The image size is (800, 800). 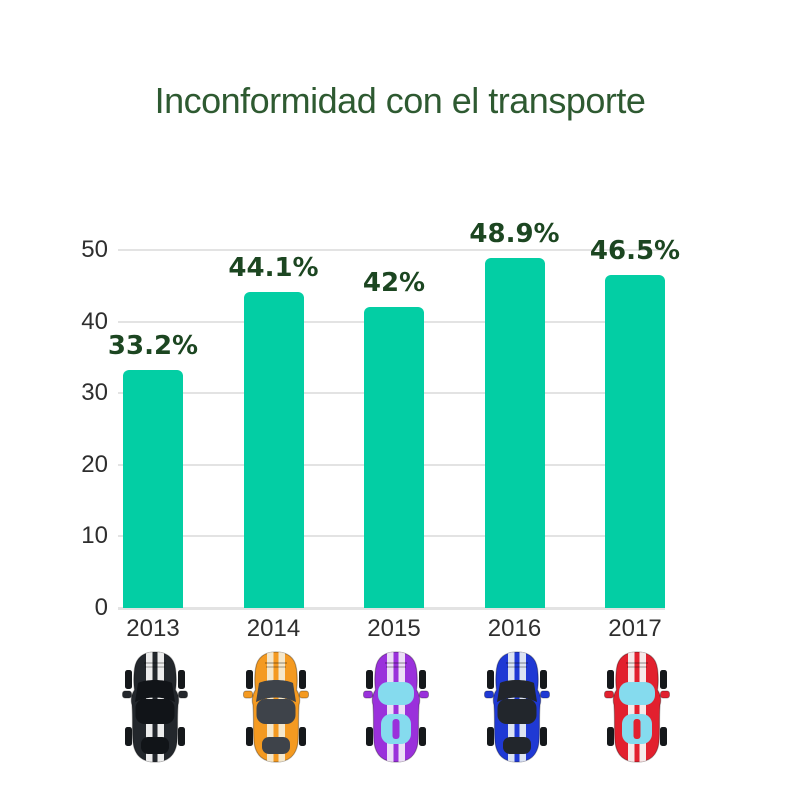 I want to click on y-axis-label-20: 20, so click(x=94, y=464).